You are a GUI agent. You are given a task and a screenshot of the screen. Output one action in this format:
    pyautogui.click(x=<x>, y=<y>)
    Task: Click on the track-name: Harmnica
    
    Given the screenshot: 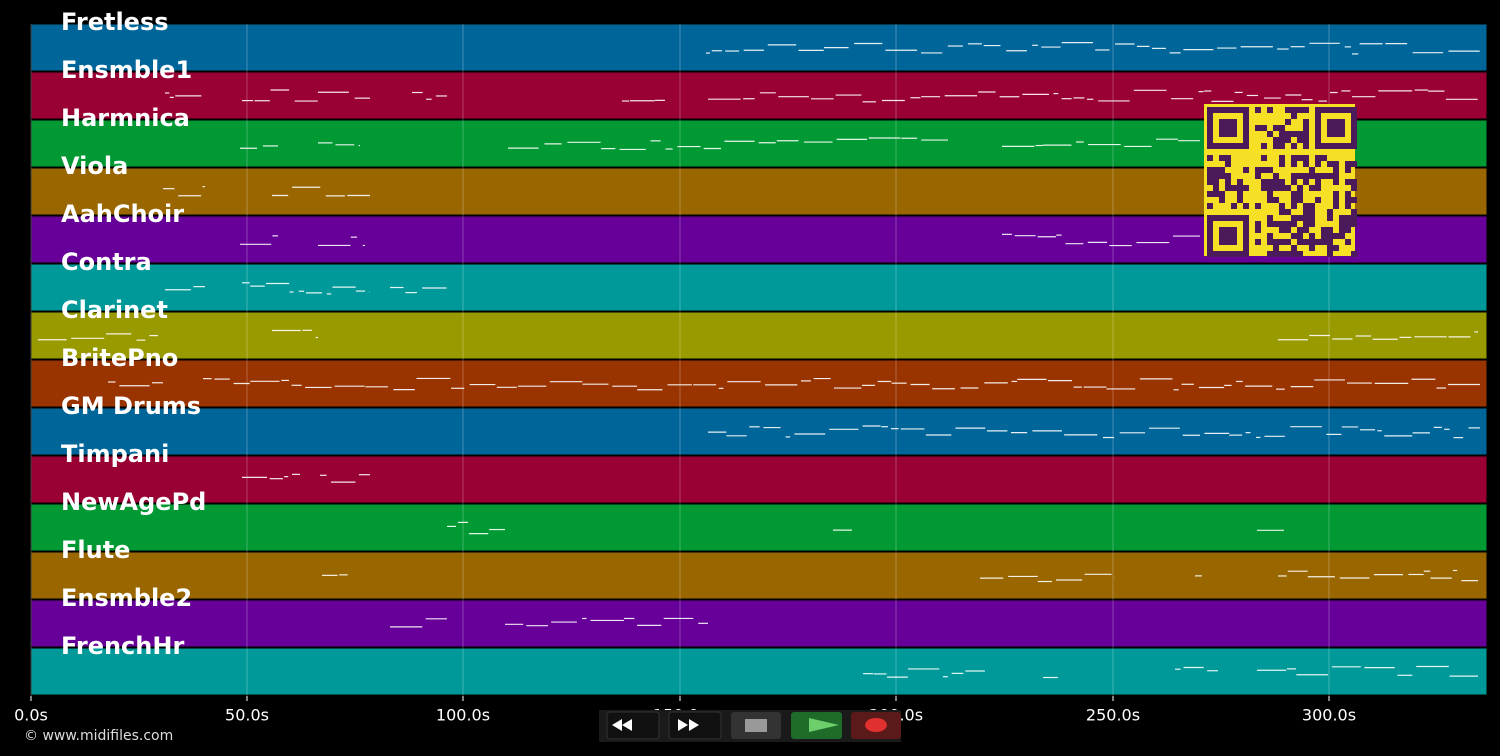 What is the action you would take?
    pyautogui.click(x=125, y=118)
    